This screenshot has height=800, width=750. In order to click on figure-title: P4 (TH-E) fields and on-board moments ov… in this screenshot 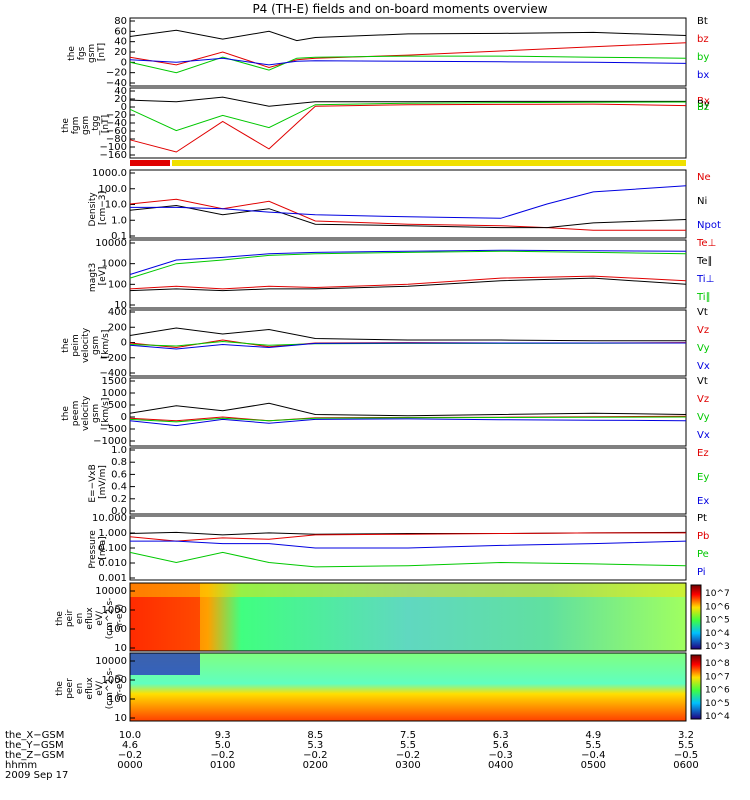, I will do `click(399, 9)`.